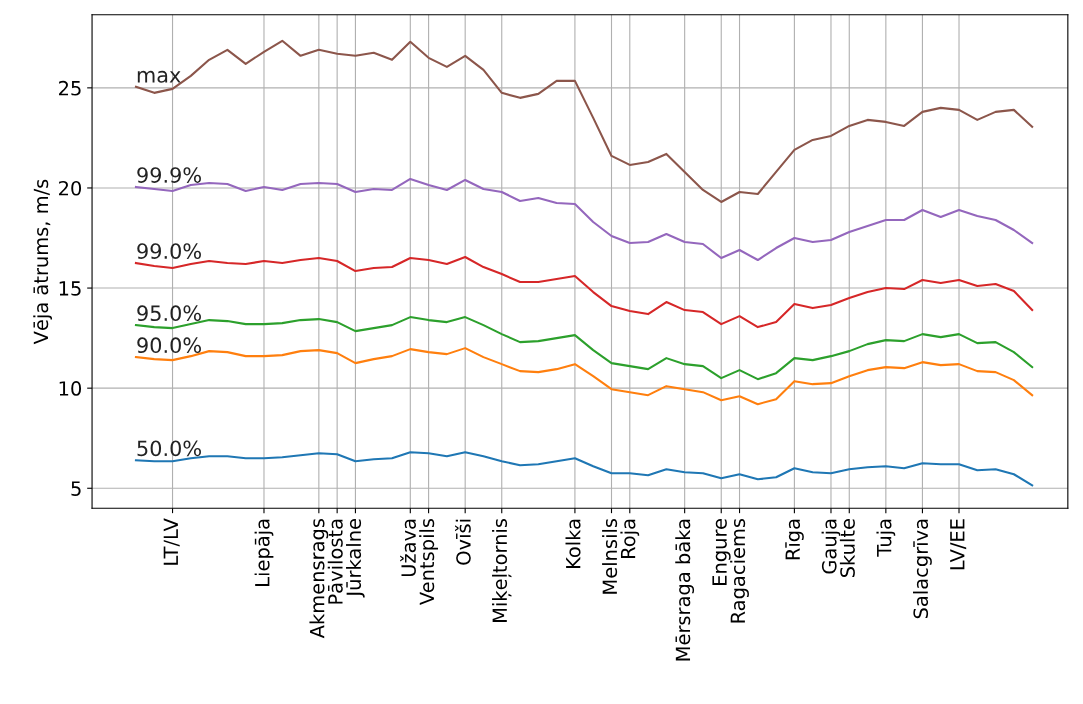  What do you see at coordinates (847, 548) in the screenshot?
I see `x-tick-label: Skulte` at bounding box center [847, 548].